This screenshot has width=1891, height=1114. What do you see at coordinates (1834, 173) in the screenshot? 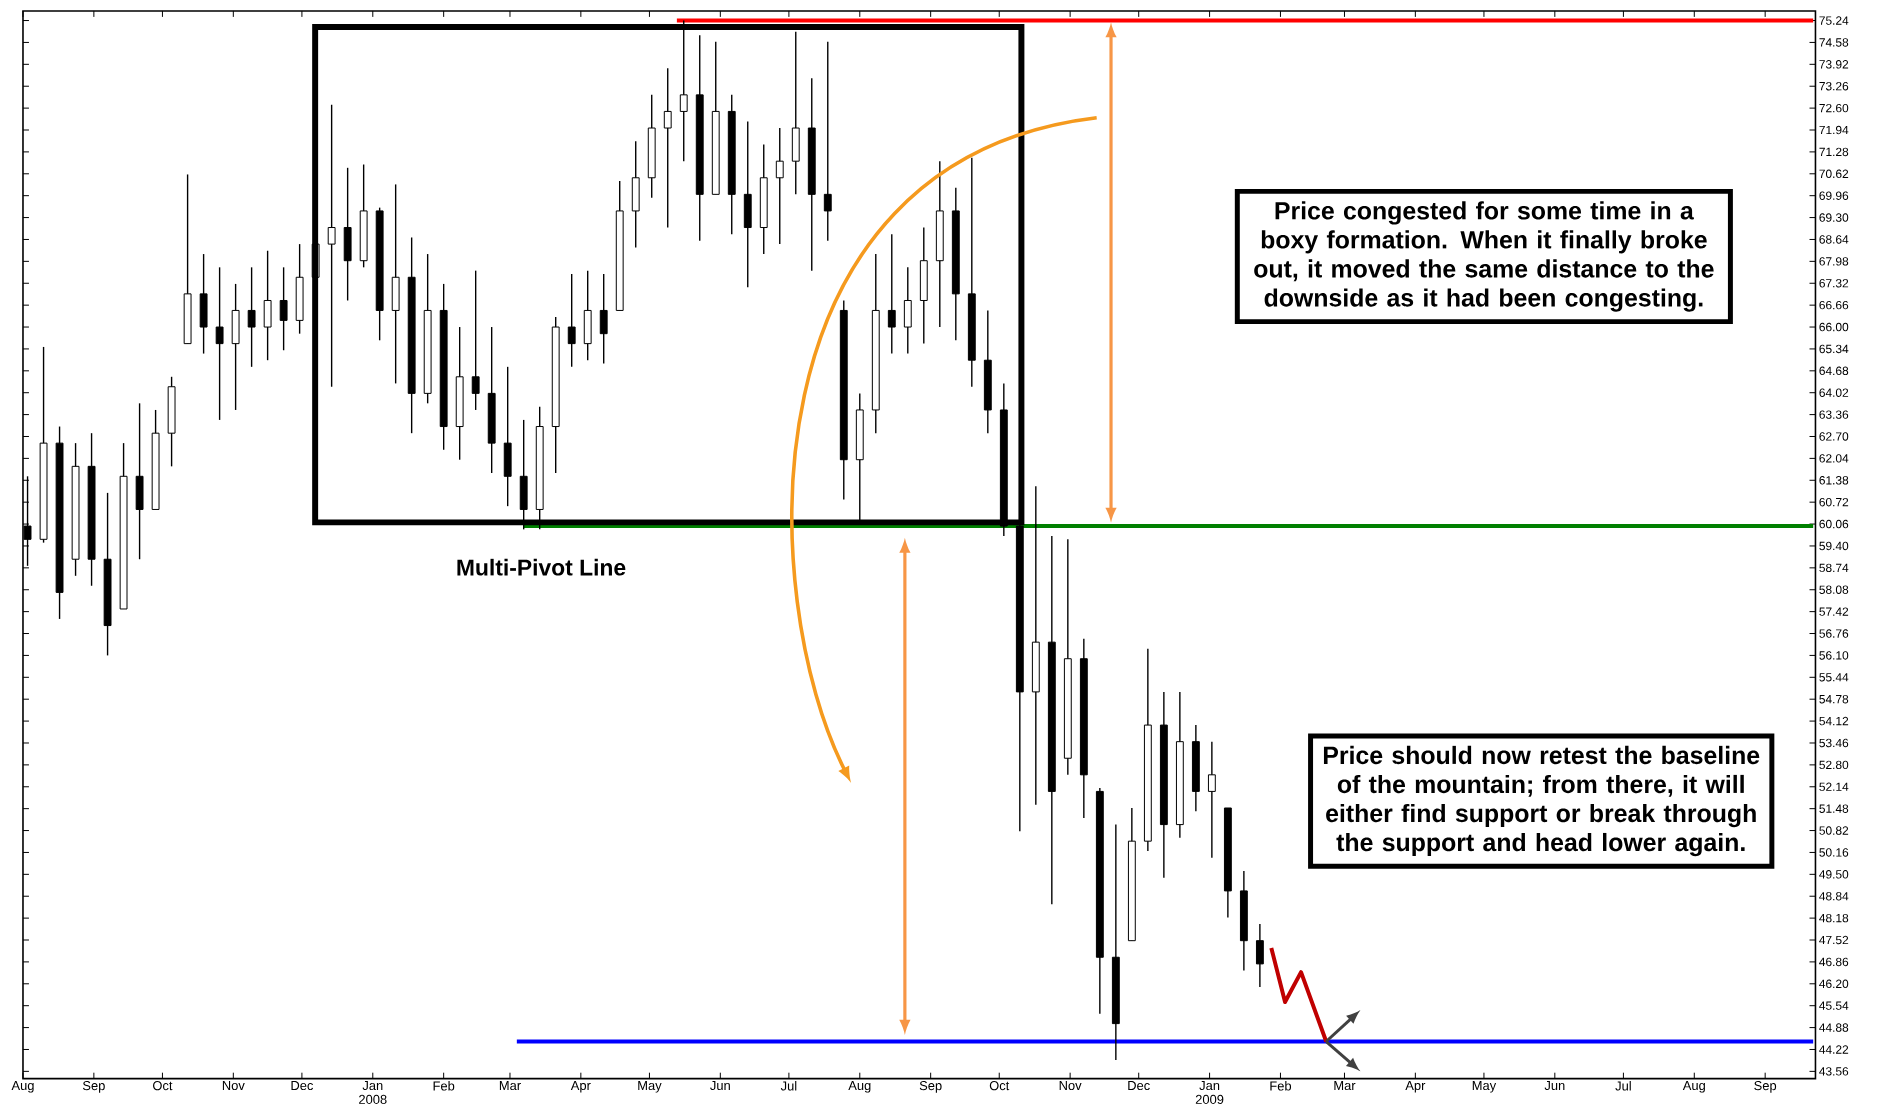
I see `y-tick-label: 70.62` at bounding box center [1834, 173].